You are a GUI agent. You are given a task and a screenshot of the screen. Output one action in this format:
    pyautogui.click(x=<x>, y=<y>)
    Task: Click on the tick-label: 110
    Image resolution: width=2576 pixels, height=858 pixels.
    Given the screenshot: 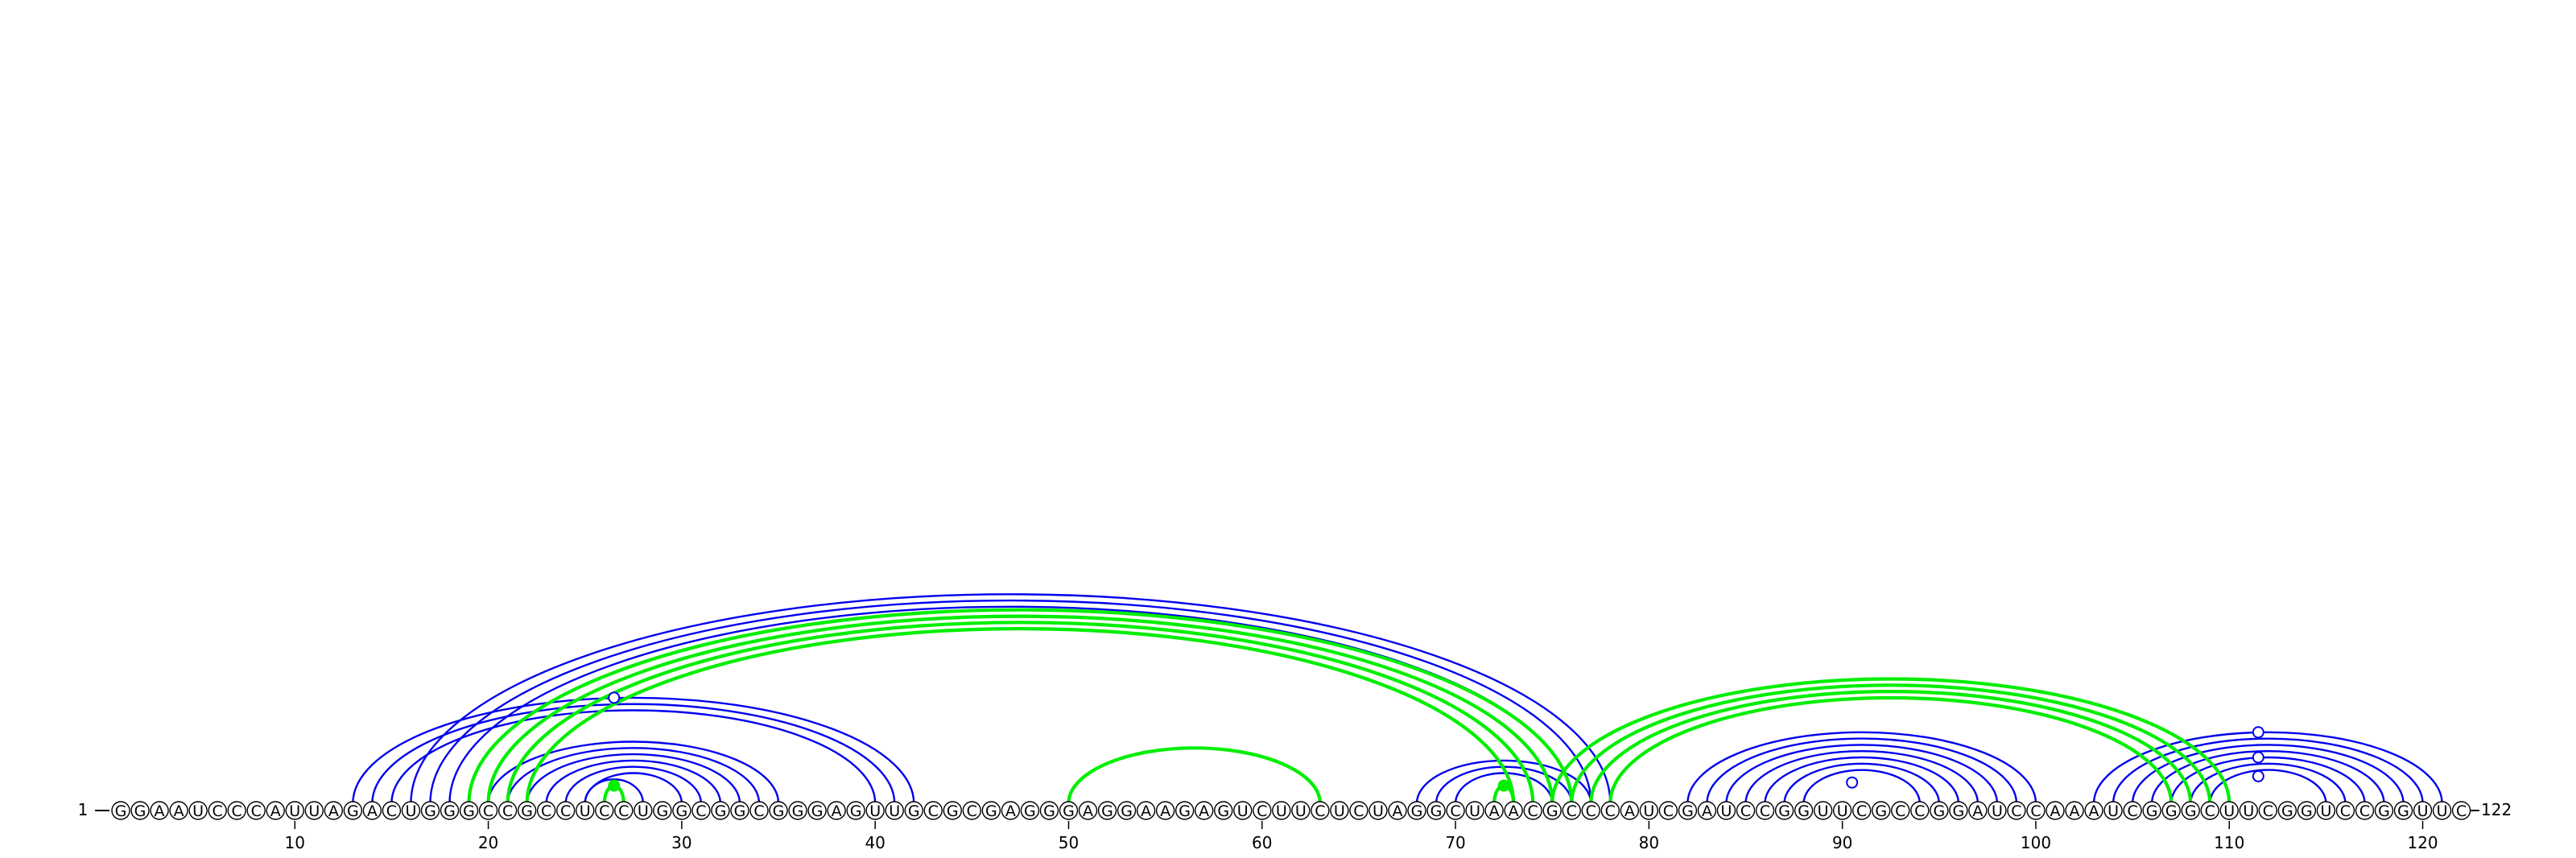 What is the action you would take?
    pyautogui.click(x=2229, y=842)
    